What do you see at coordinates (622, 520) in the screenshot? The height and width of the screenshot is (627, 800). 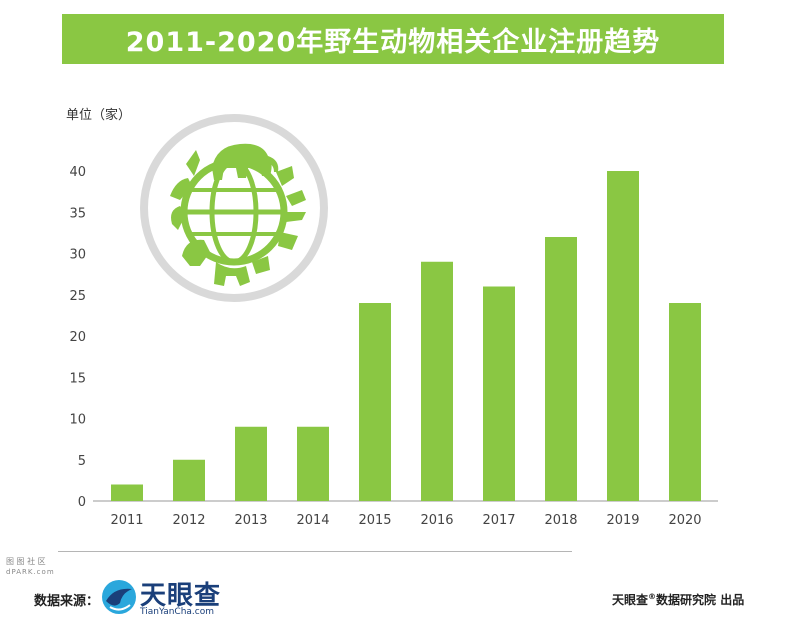 I see `x-tick-label-2019: 2019` at bounding box center [622, 520].